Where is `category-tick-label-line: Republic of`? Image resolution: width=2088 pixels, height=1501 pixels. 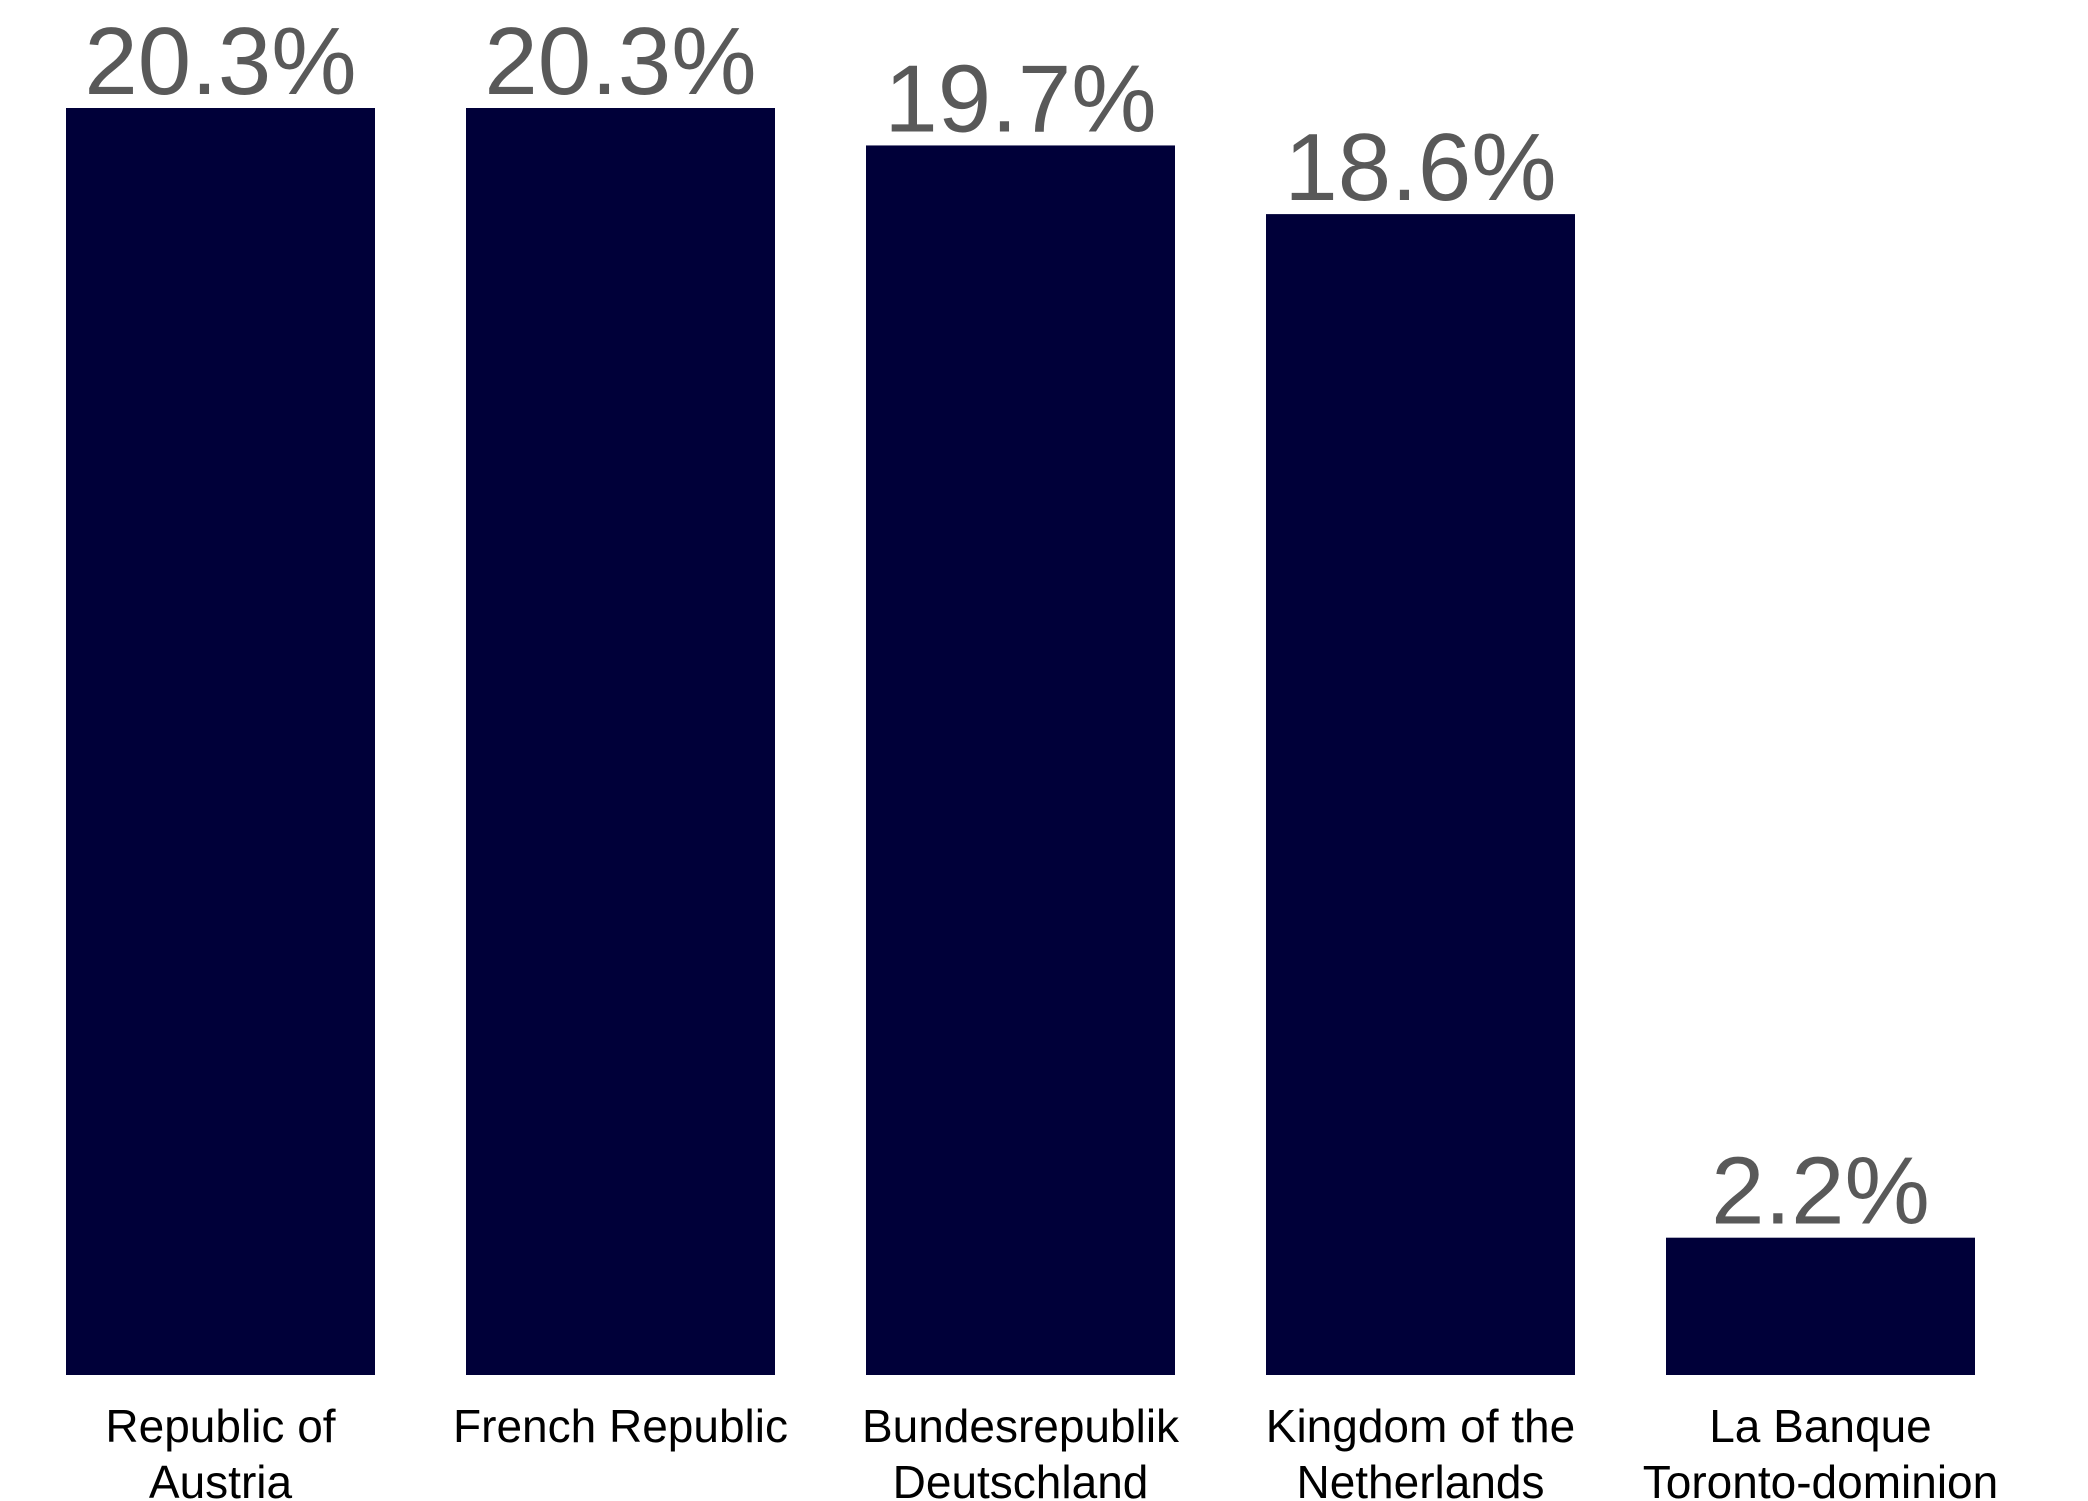
category-tick-label-line: Republic of is located at coordinates (220, 1426).